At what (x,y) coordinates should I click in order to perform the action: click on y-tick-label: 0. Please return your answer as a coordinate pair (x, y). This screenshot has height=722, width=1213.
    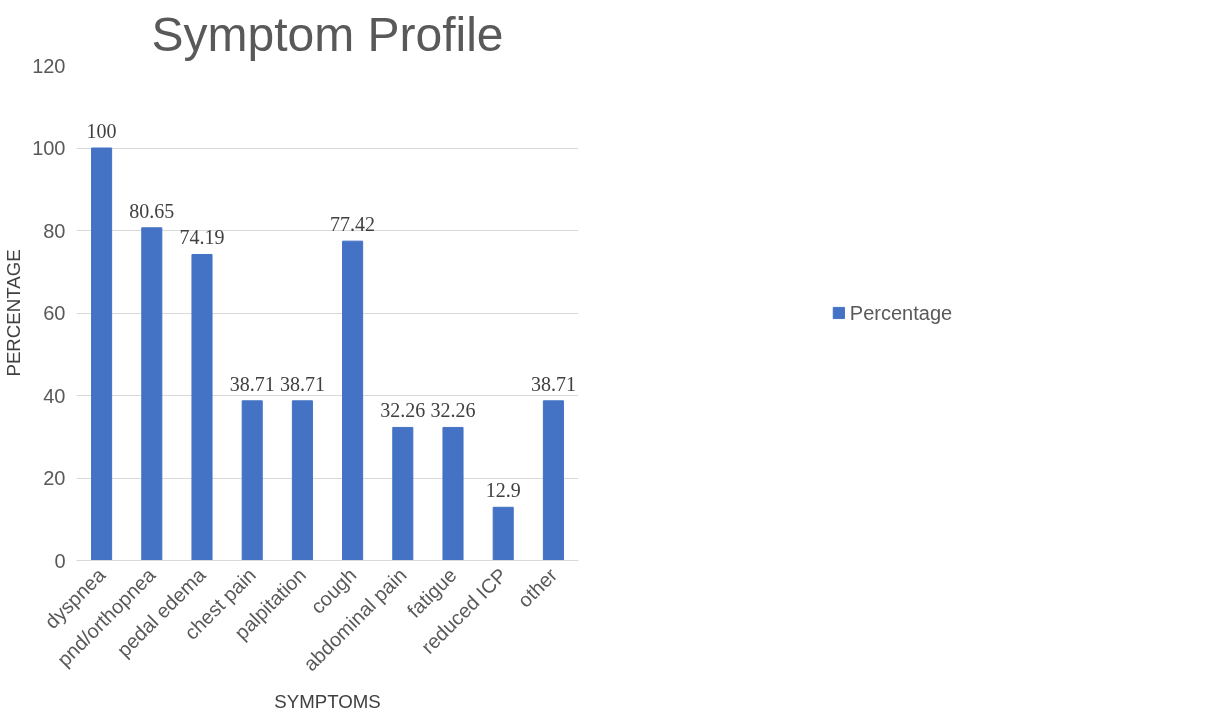
    Looking at the image, I should click on (60, 560).